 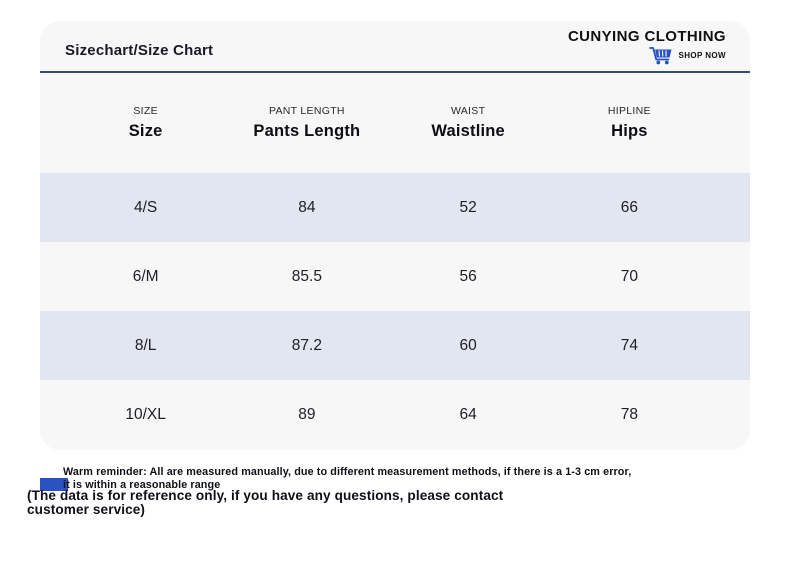 I want to click on cell-waistline: 64, so click(x=468, y=414).